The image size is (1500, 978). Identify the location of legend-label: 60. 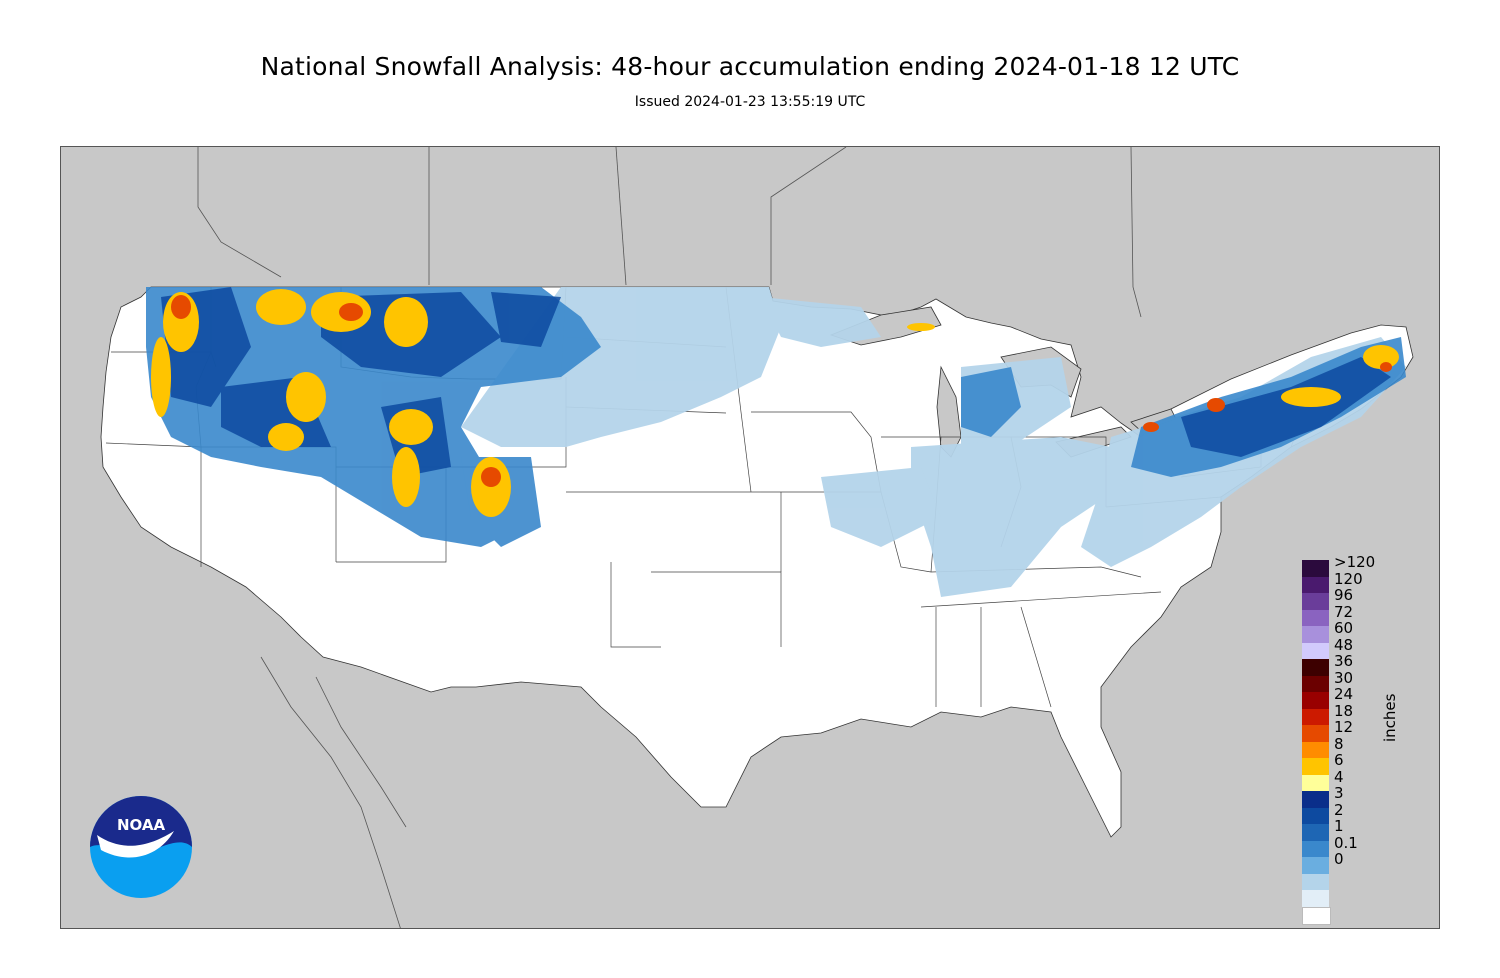
(1344, 628).